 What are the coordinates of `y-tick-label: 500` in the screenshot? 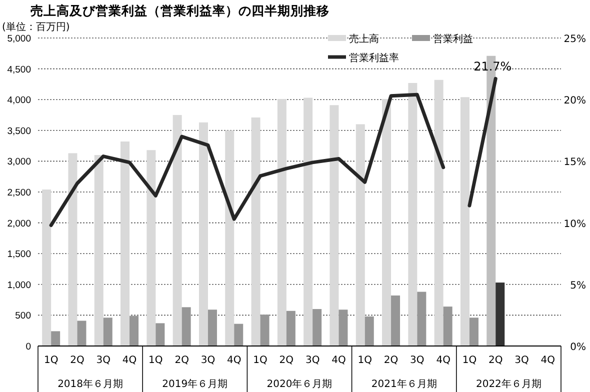 It's located at (23, 316).